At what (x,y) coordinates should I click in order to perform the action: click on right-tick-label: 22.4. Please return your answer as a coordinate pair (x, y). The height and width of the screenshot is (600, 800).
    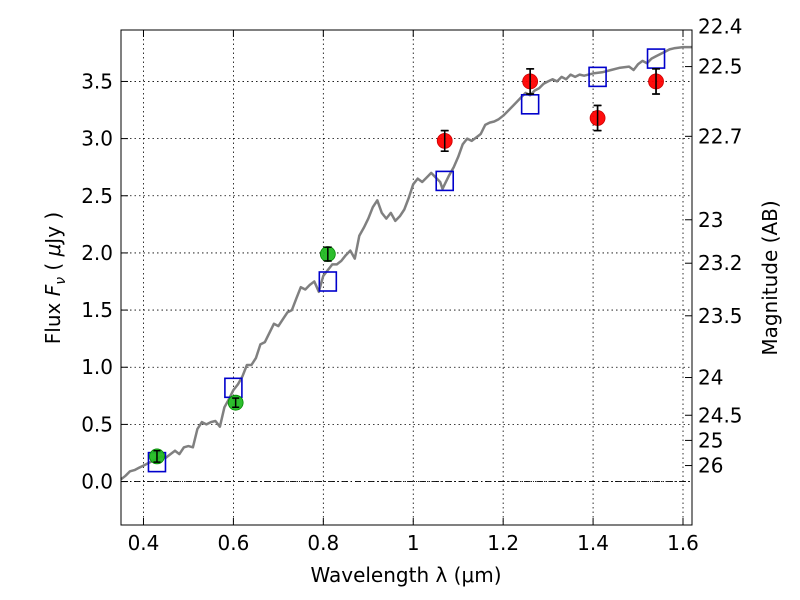
    Looking at the image, I should click on (720, 27).